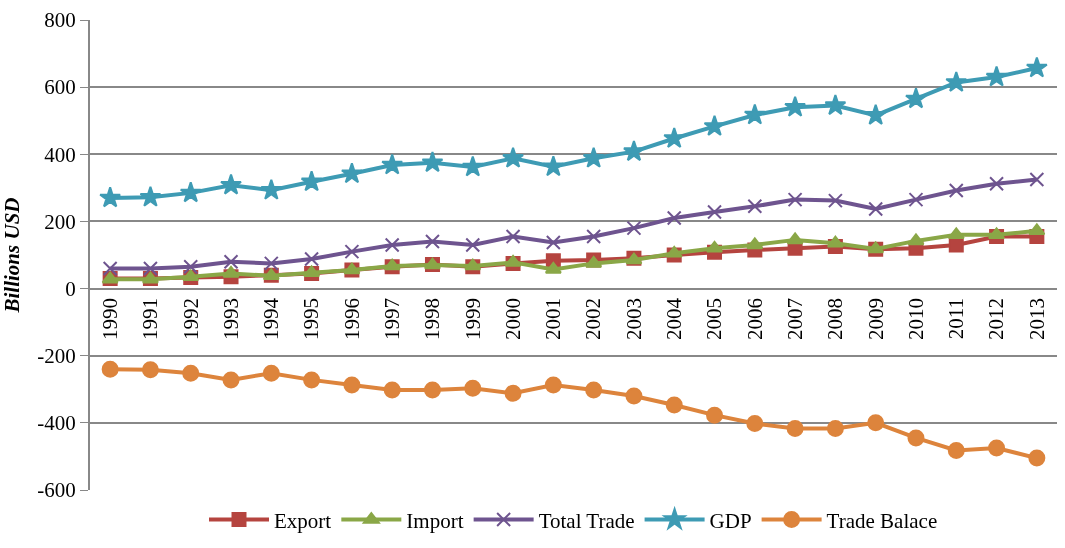 The image size is (1065, 548). Describe the element at coordinates (56, 423) in the screenshot. I see `y-tick-label: -400` at that location.